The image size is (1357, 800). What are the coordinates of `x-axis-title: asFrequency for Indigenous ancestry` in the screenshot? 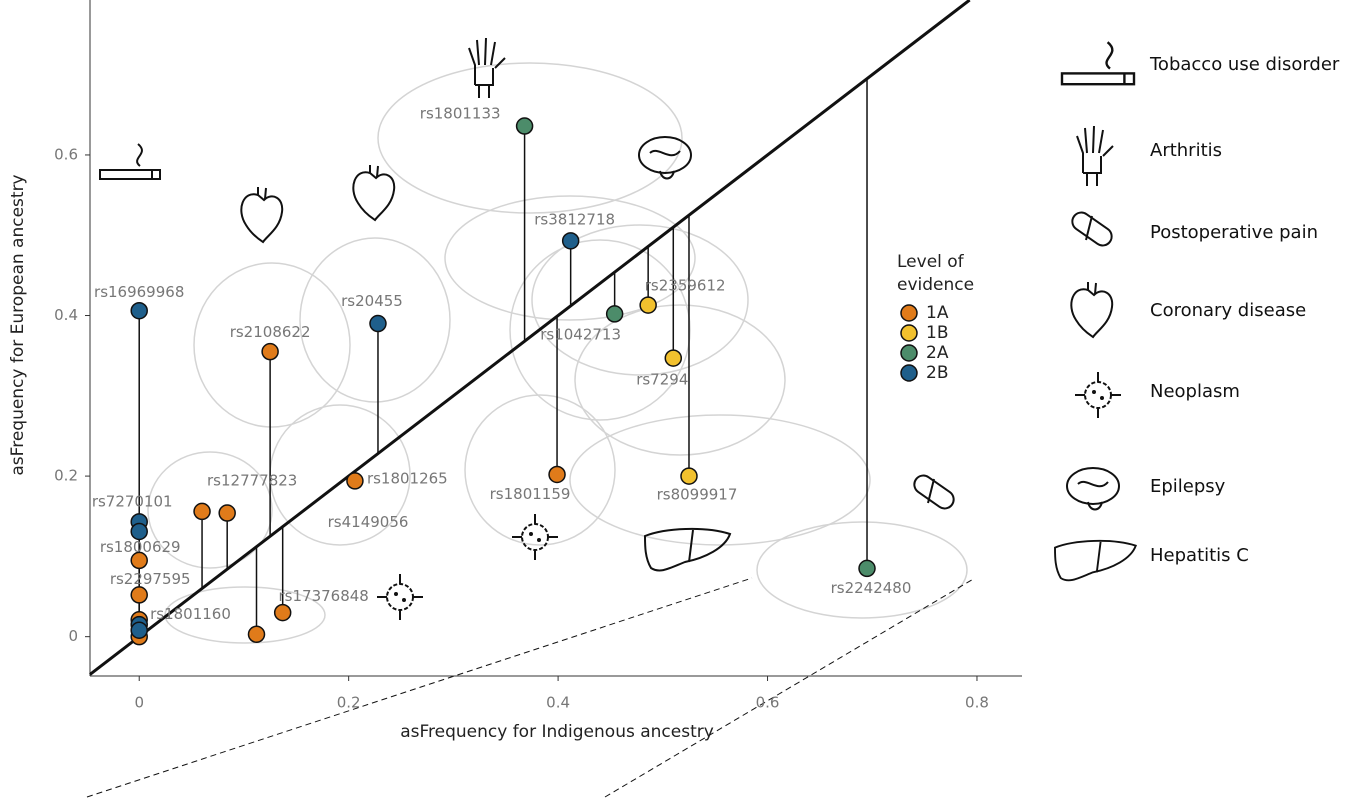 It's located at (557, 732).